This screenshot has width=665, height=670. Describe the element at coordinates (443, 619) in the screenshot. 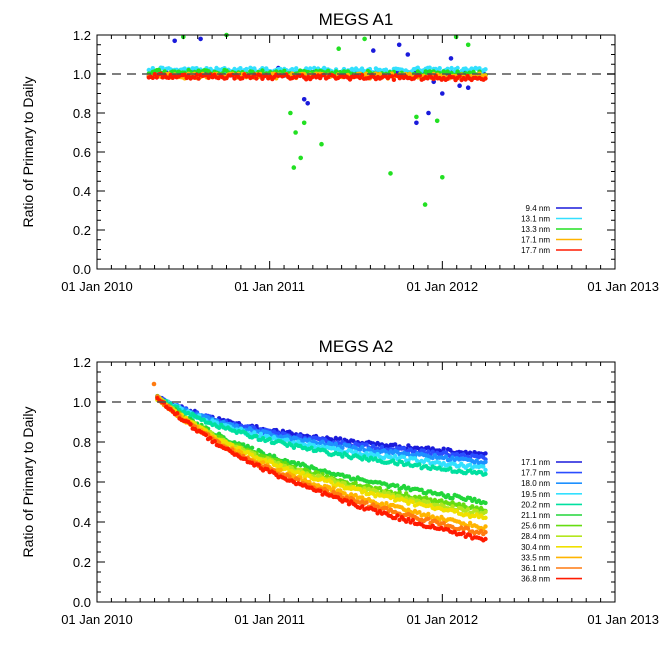

I see `x-tick-label: 01 Jan 2012` at that location.